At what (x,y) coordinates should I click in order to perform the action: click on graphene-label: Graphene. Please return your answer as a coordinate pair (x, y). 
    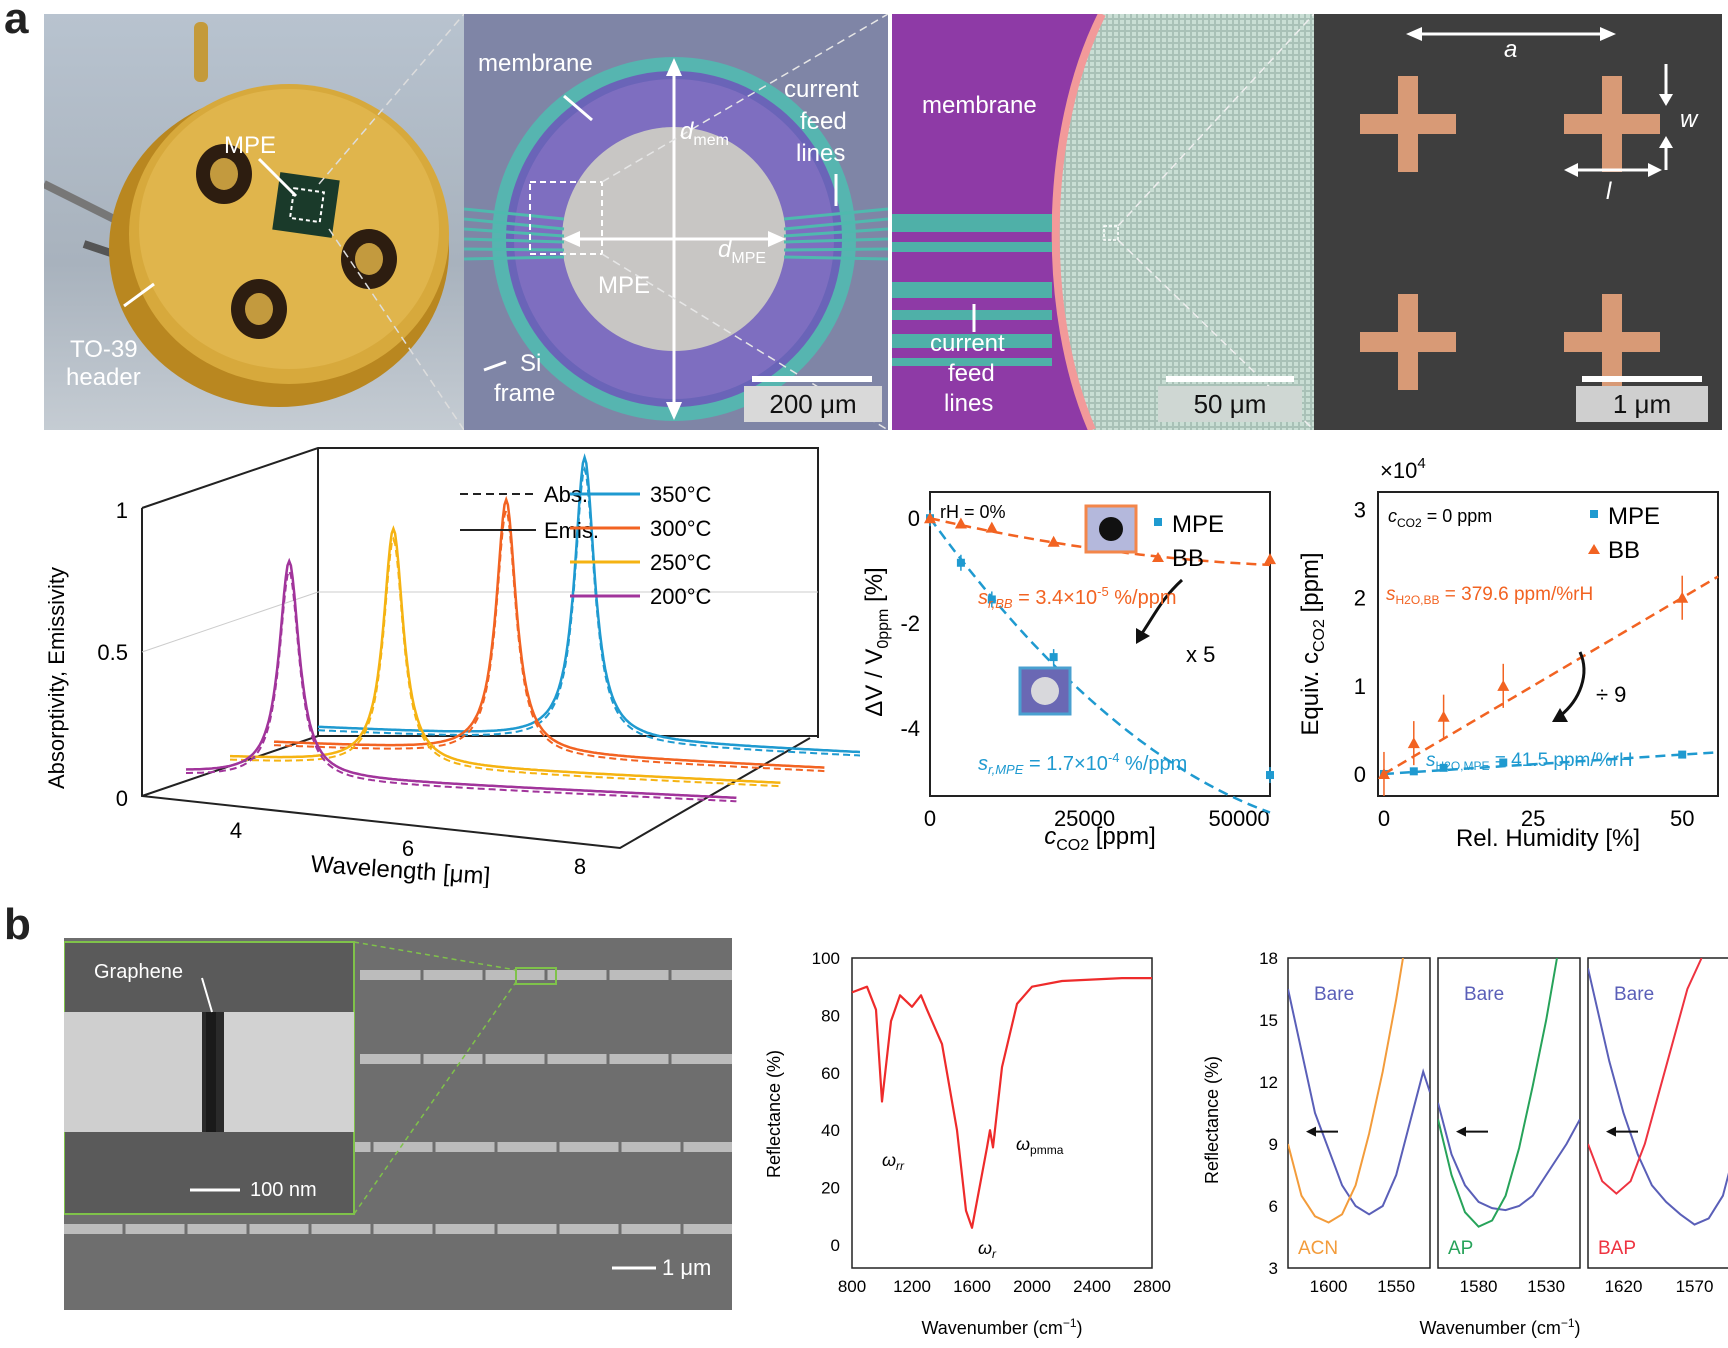
    Looking at the image, I should click on (138, 972).